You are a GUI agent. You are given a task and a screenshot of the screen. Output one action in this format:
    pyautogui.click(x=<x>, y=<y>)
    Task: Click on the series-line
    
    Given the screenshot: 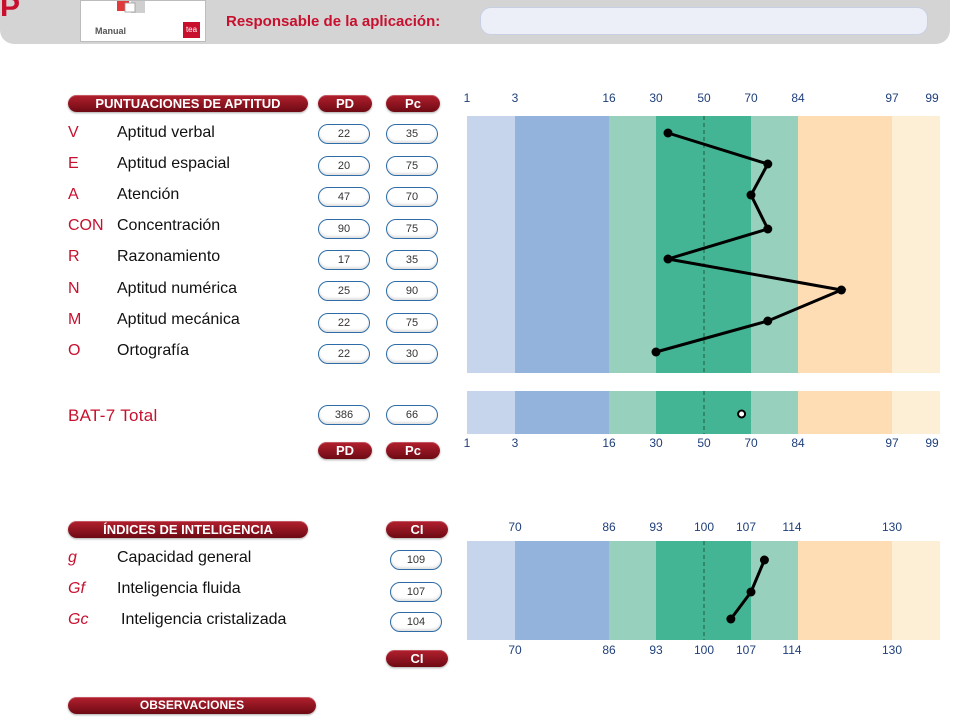 What is the action you would take?
    pyautogui.click(x=751, y=242)
    